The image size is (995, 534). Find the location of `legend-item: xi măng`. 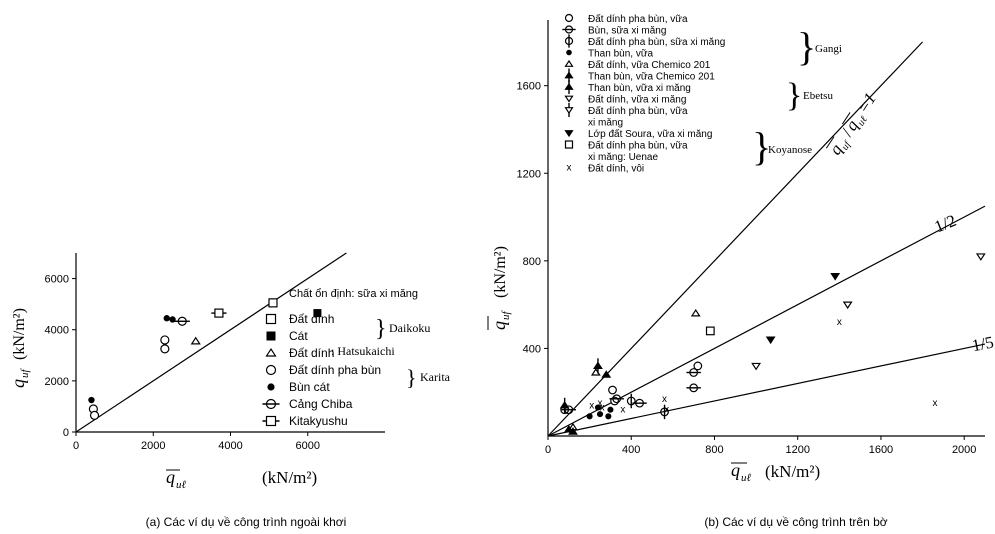

legend-item: xi măng is located at coordinates (605, 123).